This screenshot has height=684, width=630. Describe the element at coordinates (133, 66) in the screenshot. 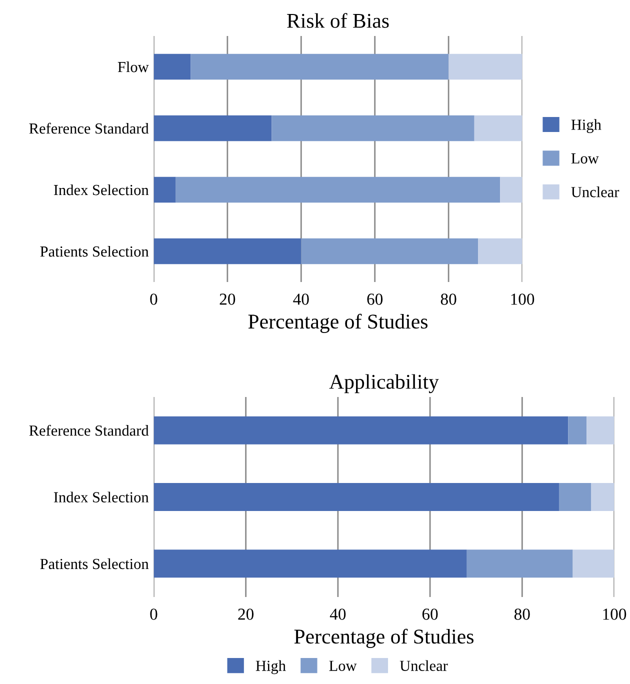

I see `y-tick-label: Flow` at that location.